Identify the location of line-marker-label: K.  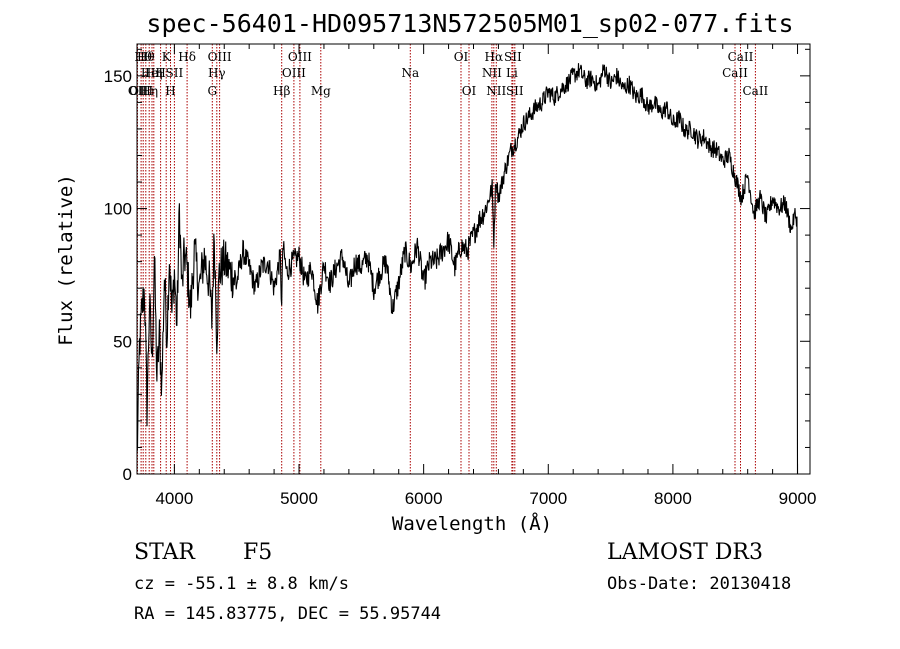
(167, 57).